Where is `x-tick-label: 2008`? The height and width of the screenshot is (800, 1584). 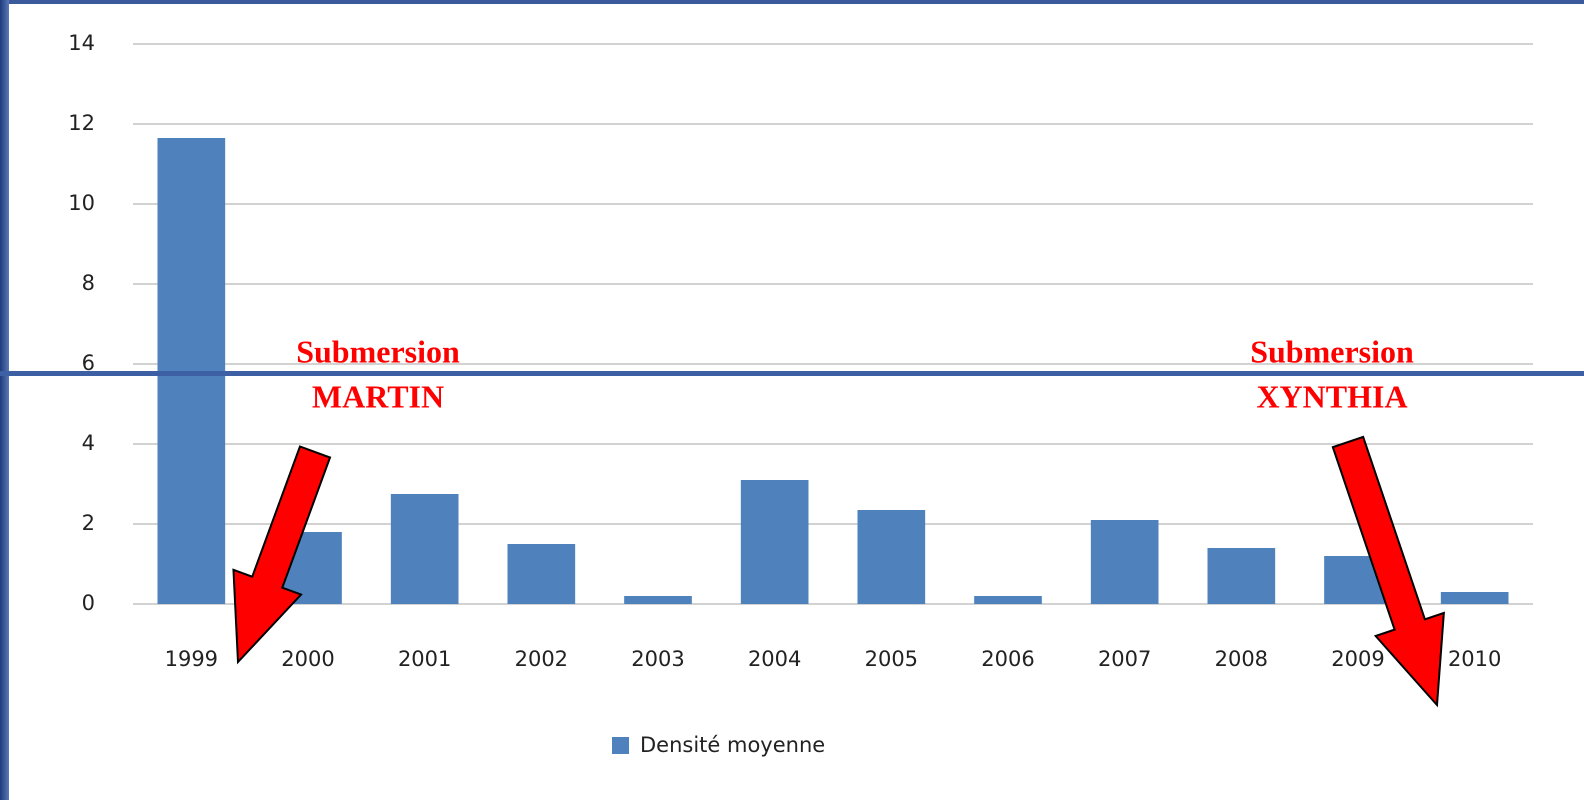
x-tick-label: 2008 is located at coordinates (1241, 659).